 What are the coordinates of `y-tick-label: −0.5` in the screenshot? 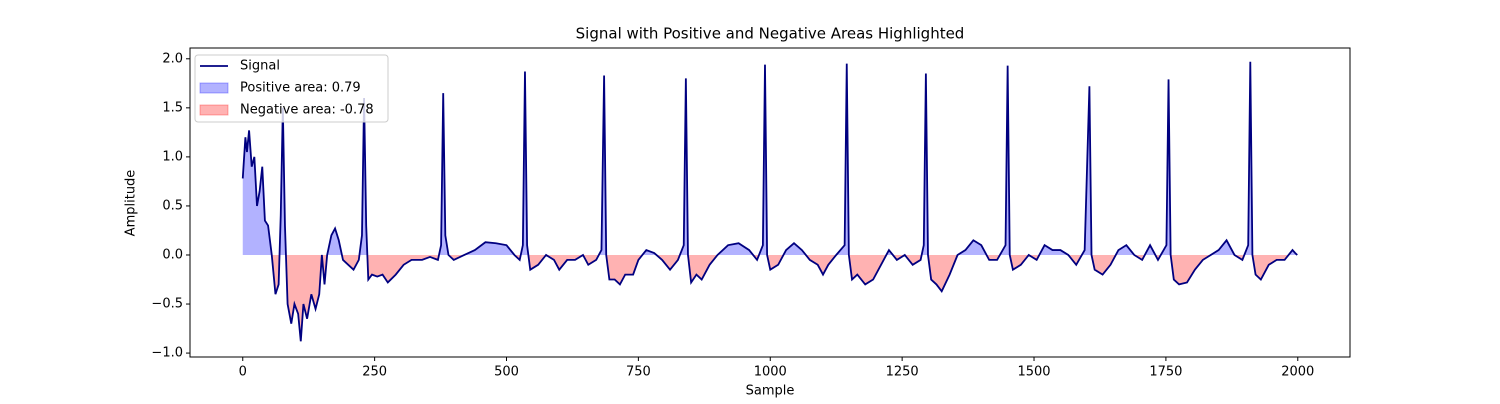 It's located at (167, 304).